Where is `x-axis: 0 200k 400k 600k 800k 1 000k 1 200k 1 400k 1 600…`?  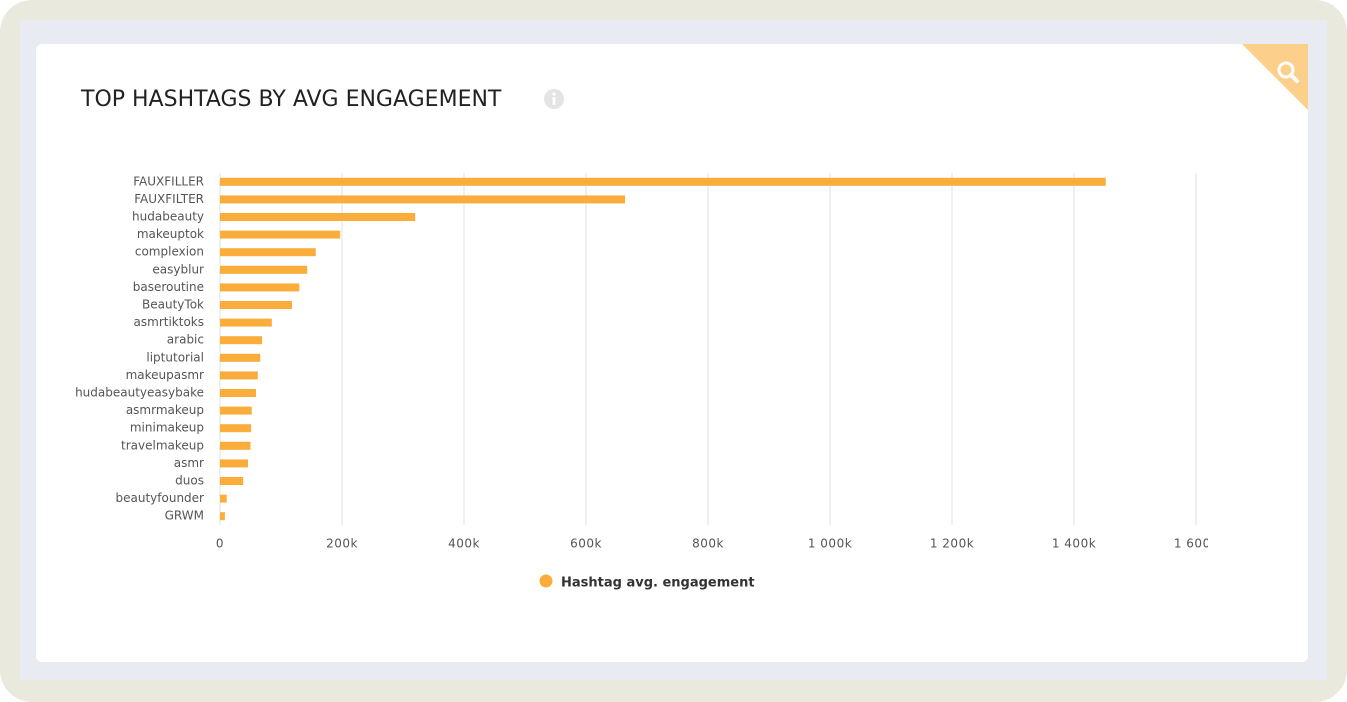 x-axis: 0 200k 400k 600k 800k 1 000k 1 200k 1 400k 1 600… is located at coordinates (717, 544).